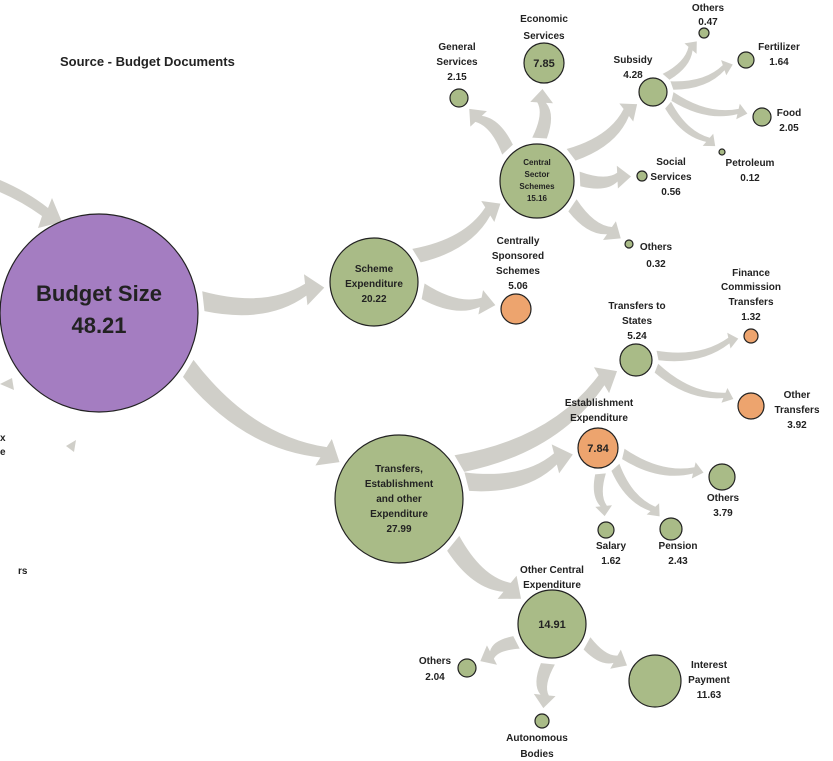 The width and height of the screenshot is (833, 761). What do you see at coordinates (751, 273) in the screenshot?
I see `node-label-finance-commission-transfers: Finance` at bounding box center [751, 273].